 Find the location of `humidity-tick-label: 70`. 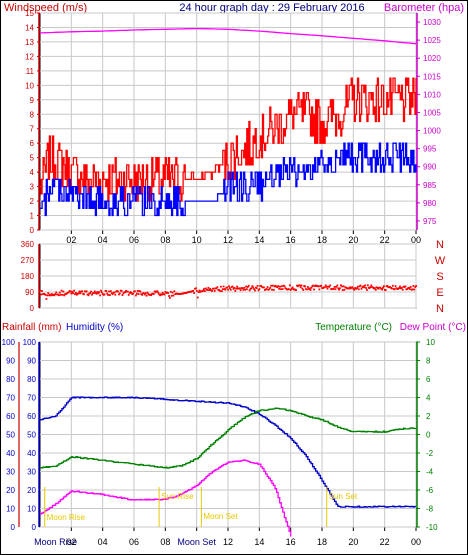

humidity-tick-label: 70 is located at coordinates (31, 398).